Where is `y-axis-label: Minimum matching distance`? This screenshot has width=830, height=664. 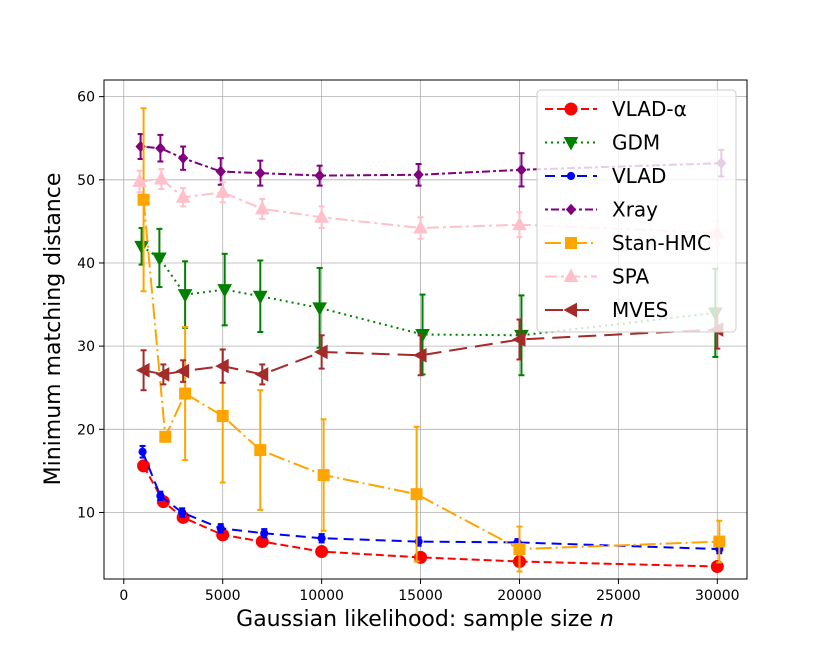
y-axis-label: Minimum matching distance is located at coordinates (53, 329).